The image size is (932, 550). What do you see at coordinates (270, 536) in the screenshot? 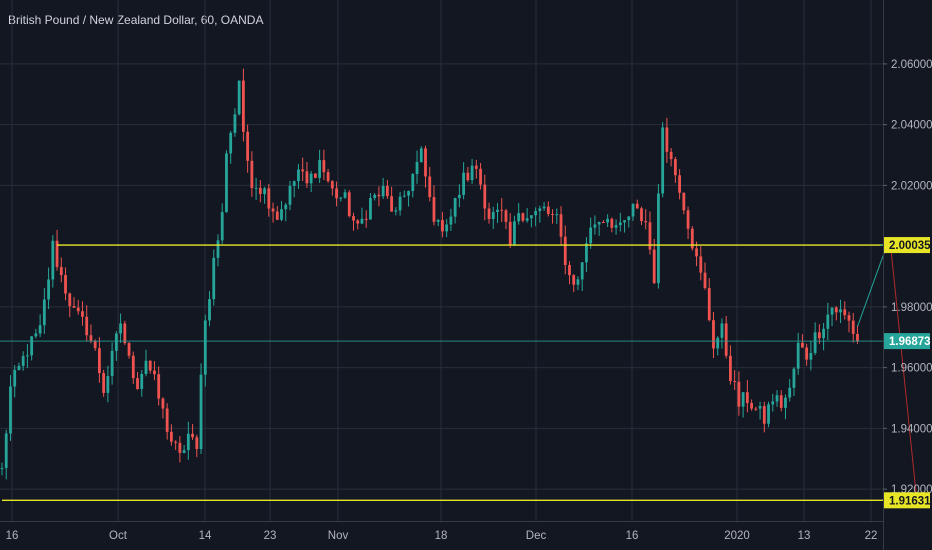
I see `x-tick-label-3: 23` at bounding box center [270, 536].